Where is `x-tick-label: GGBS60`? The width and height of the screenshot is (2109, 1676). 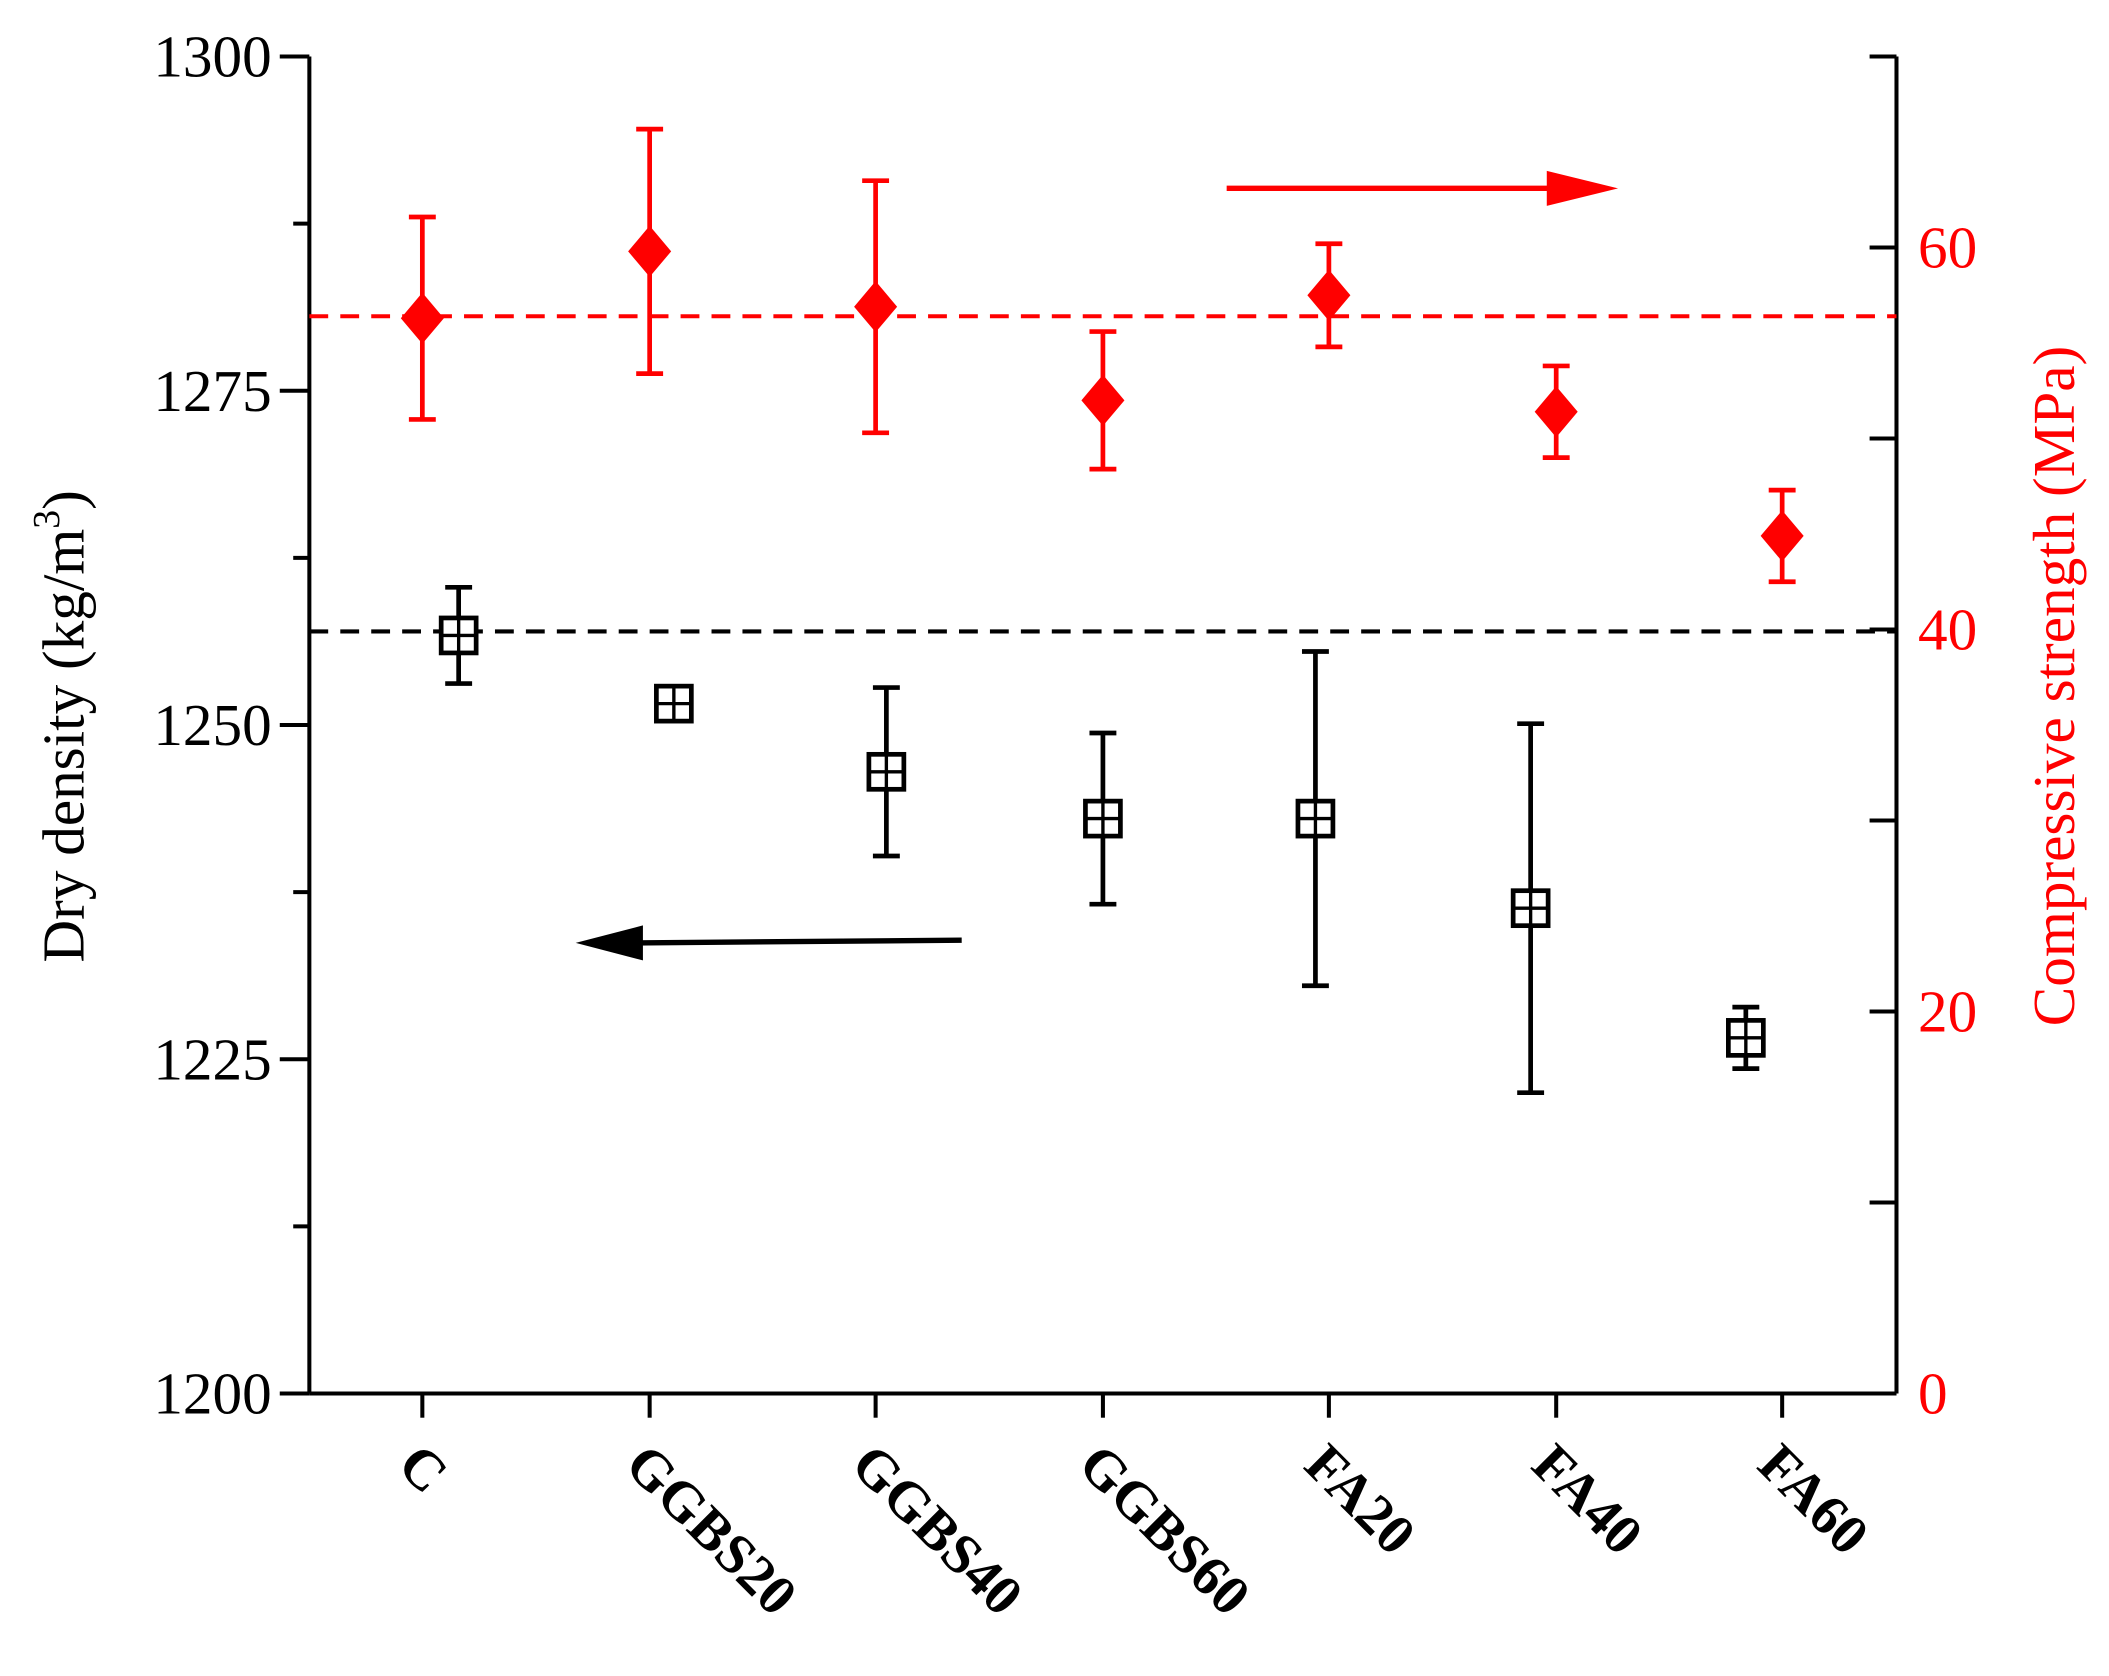 x-tick-label: GGBS60 is located at coordinates (1164, 1530).